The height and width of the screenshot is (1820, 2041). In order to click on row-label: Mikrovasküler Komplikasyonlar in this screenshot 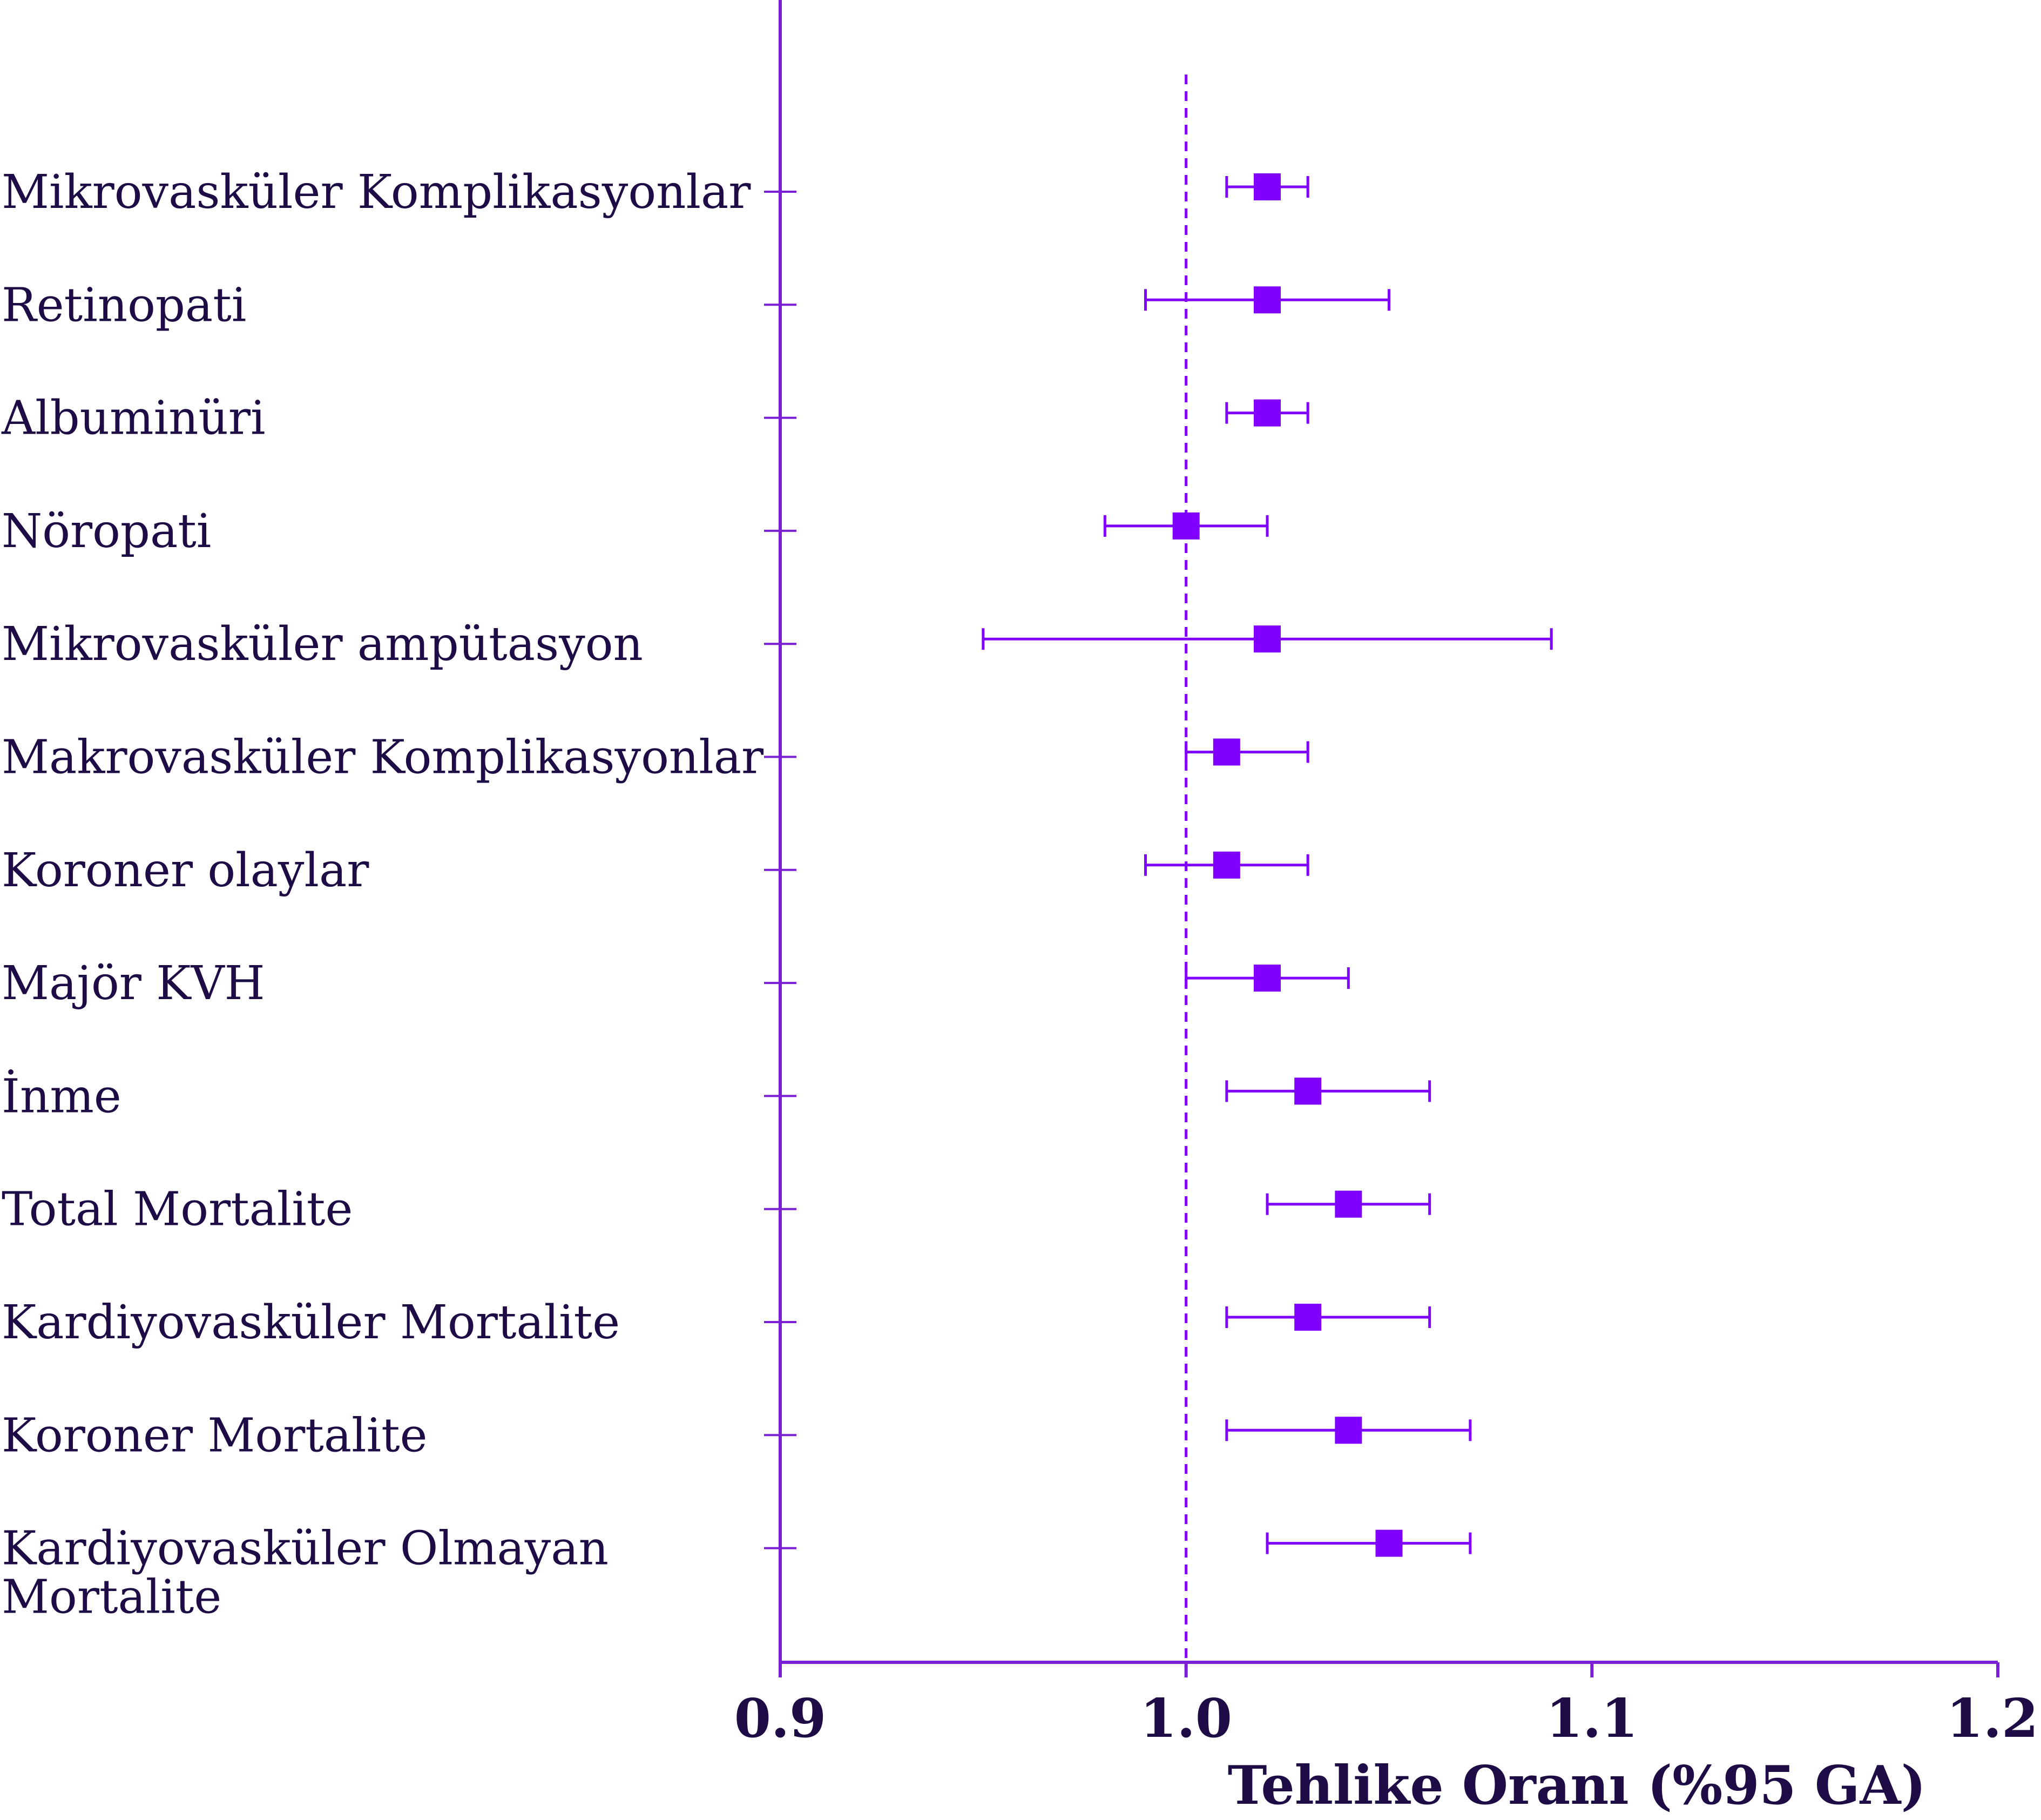, I will do `click(376, 192)`.